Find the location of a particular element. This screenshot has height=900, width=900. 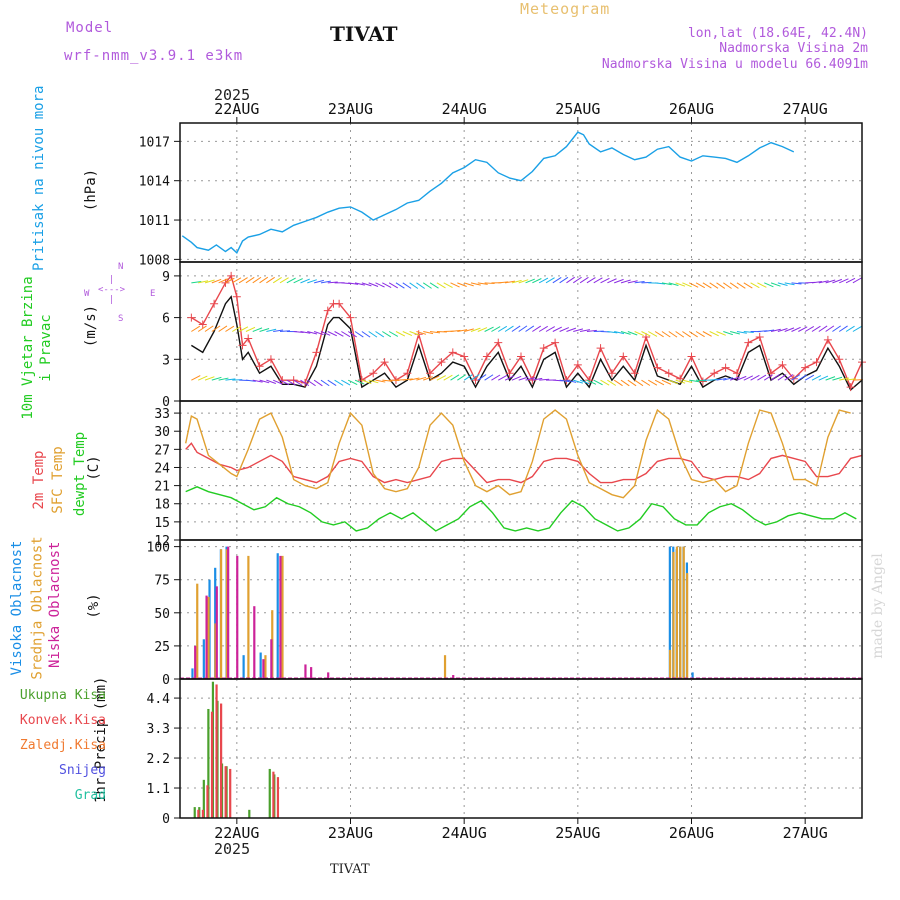

x-tick-label-bottom: 23AUG is located at coordinates (350, 833).